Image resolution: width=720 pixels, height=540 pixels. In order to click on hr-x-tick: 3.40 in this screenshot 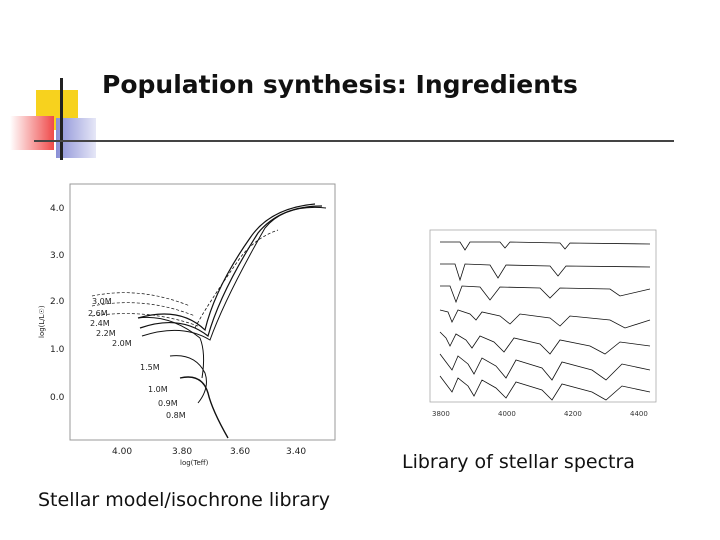, I will do `click(296, 452)`.